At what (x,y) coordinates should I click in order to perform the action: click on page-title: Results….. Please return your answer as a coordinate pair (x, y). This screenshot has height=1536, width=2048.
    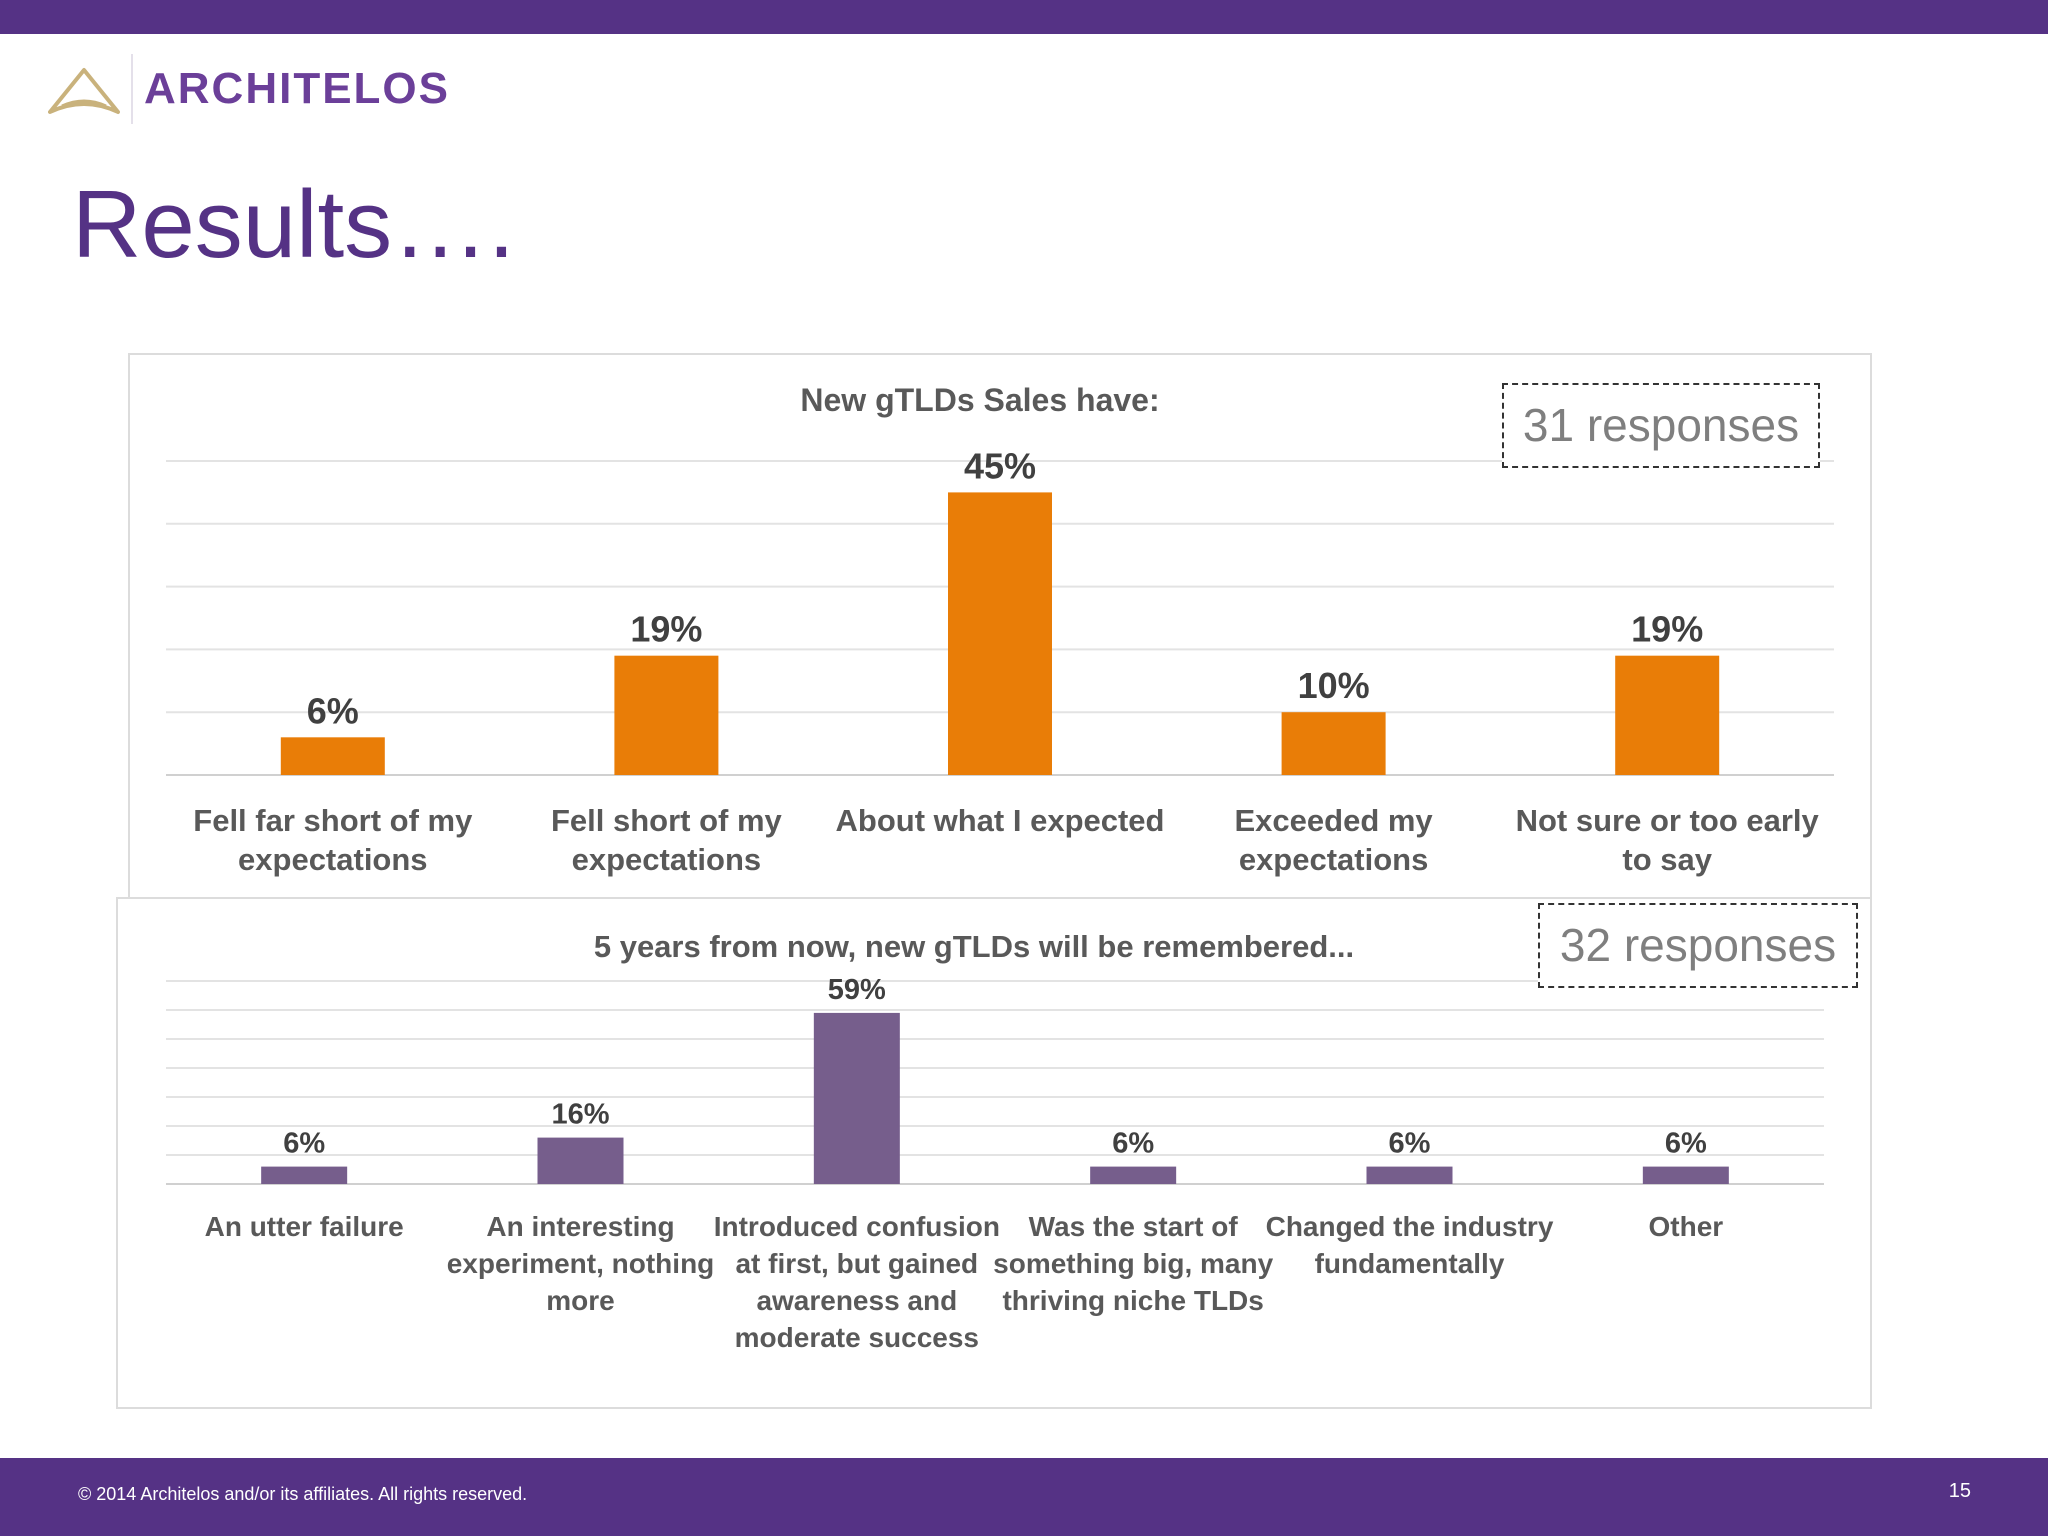
    Looking at the image, I should click on (293, 224).